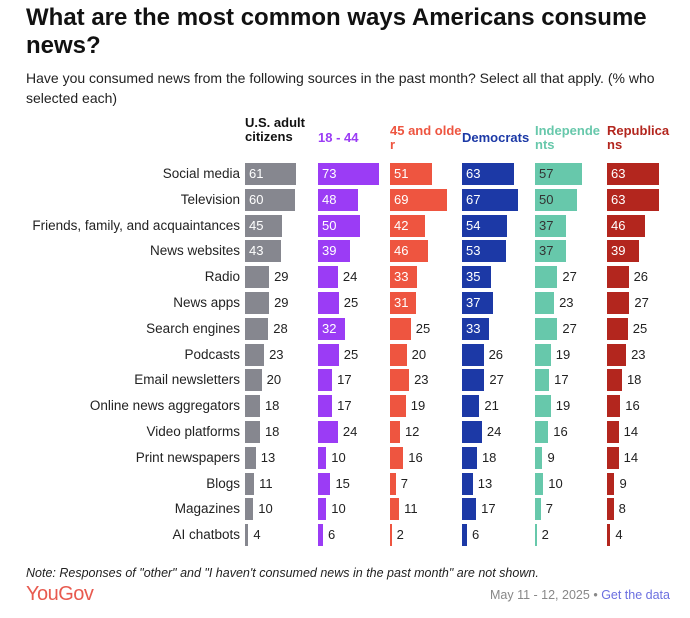 The height and width of the screenshot is (618, 690). Describe the element at coordinates (256, 251) in the screenshot. I see `data-label: 43` at that location.